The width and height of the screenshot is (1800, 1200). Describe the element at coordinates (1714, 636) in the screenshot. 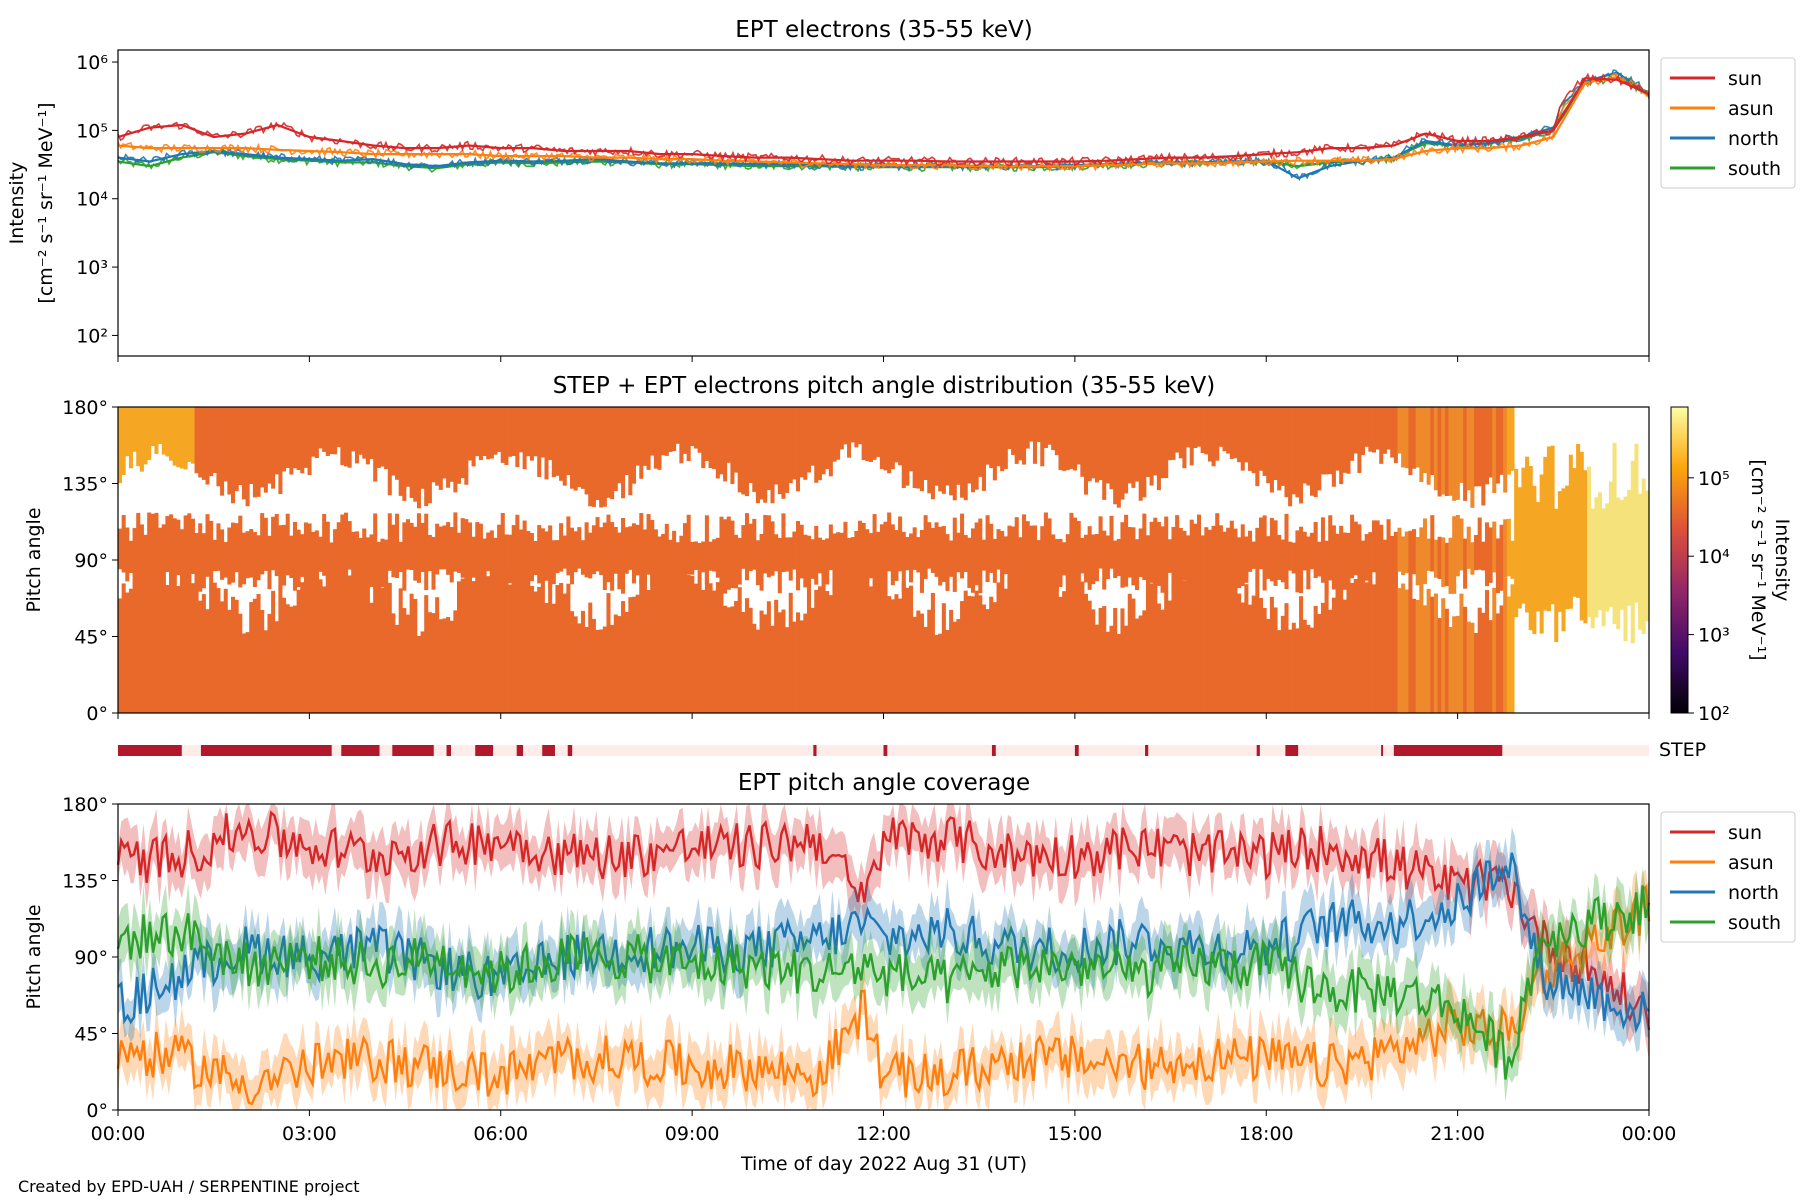

I see `colorbar-tick-label: 10³` at that location.